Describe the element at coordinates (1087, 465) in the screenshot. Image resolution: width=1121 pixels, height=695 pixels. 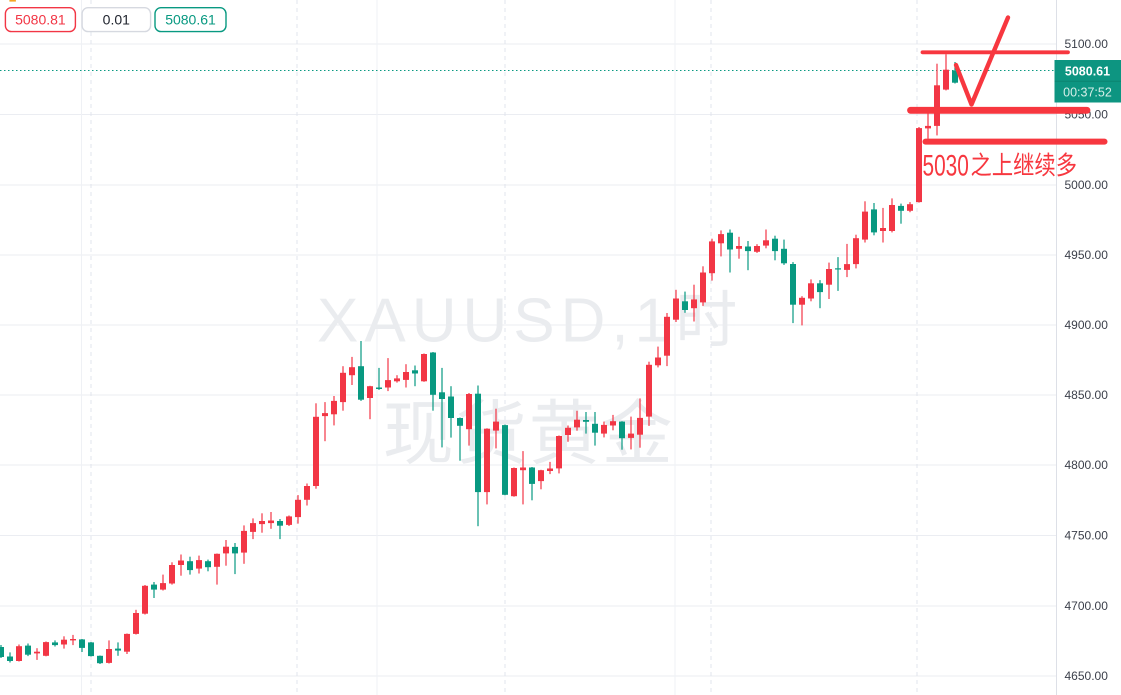
I see `svg-text: 4800.00` at that location.